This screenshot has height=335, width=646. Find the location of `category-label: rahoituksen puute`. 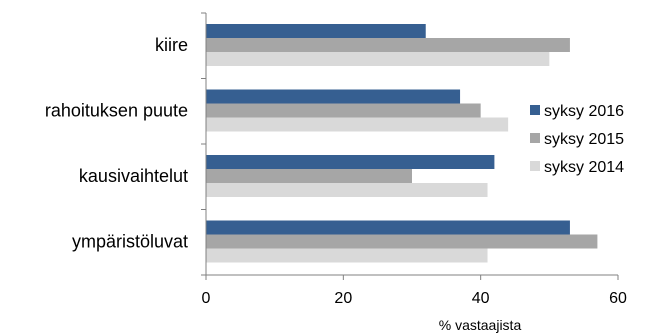

category-label: rahoituksen puute is located at coordinates (116, 111).